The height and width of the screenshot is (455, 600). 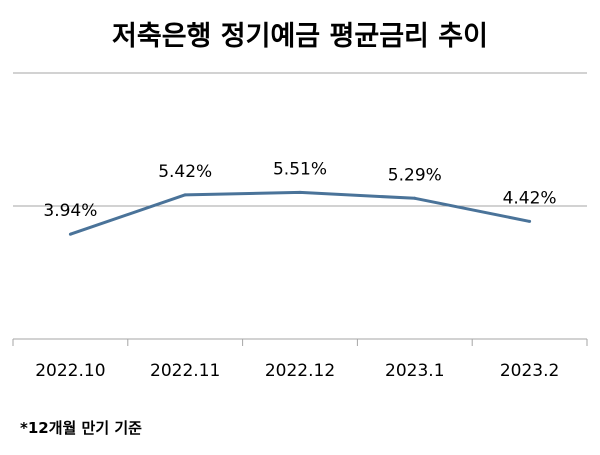 What do you see at coordinates (81, 428) in the screenshot?
I see `footnote: *12개월 만기 기준` at bounding box center [81, 428].